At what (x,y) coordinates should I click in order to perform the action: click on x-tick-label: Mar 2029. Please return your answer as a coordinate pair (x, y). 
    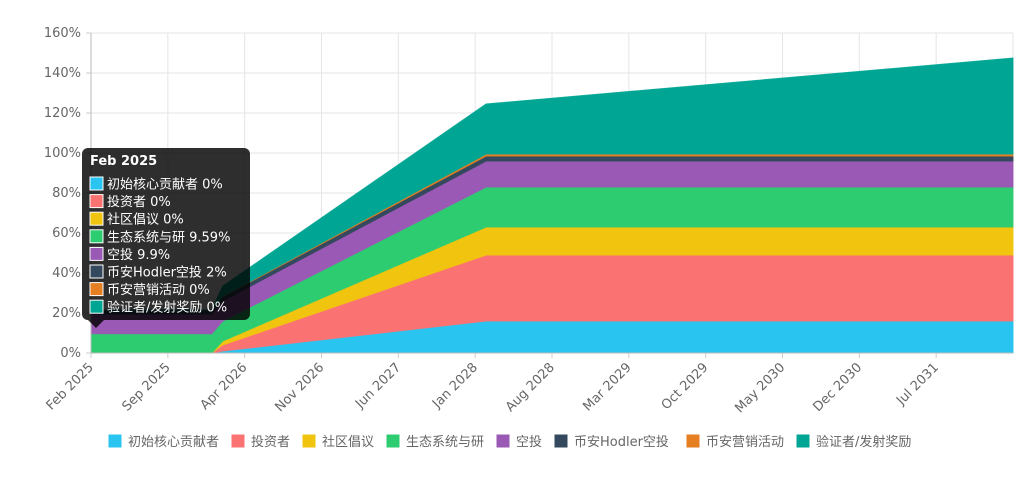
    Looking at the image, I should click on (607, 387).